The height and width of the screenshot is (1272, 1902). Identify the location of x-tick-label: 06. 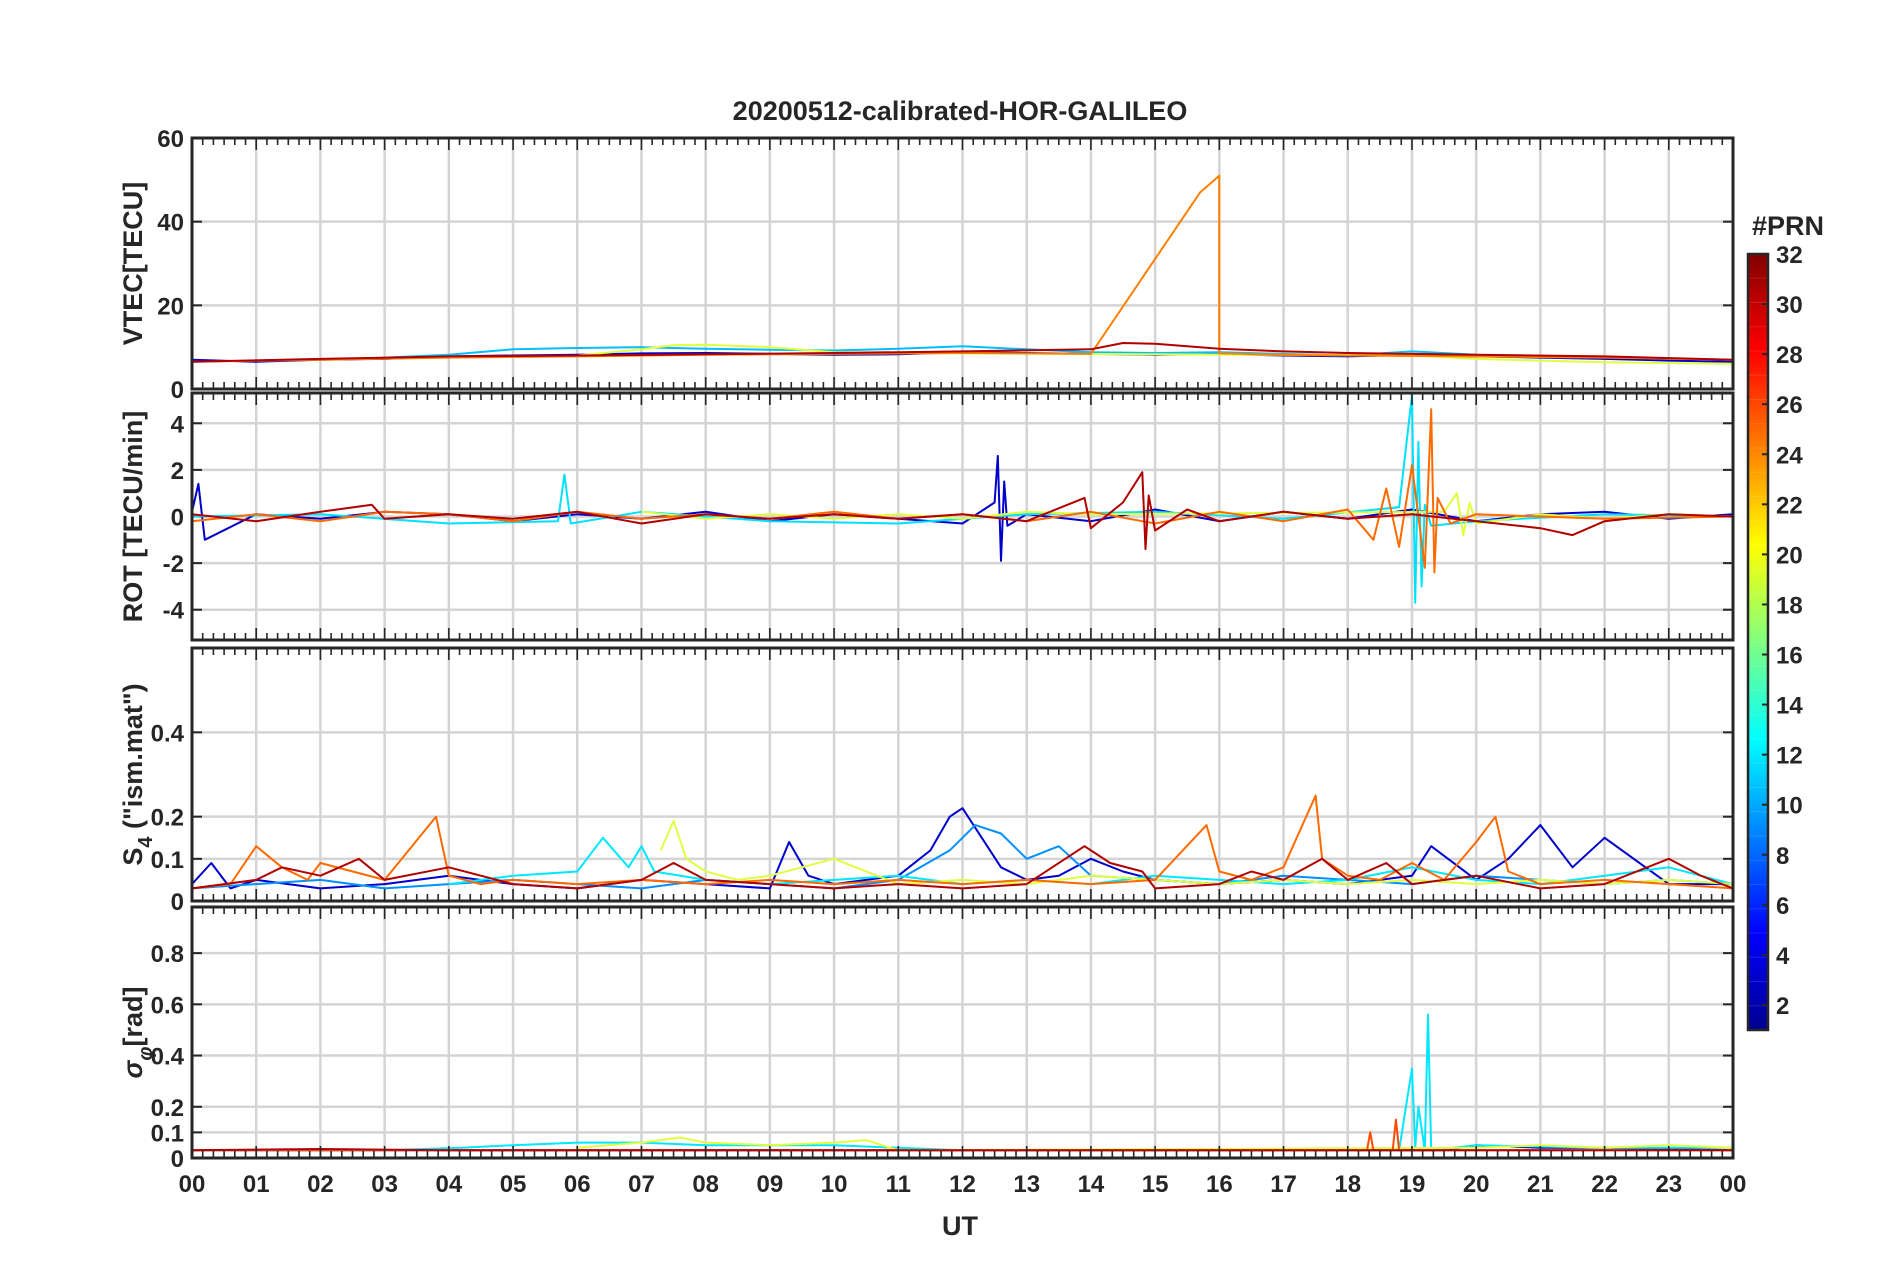
(577, 1184).